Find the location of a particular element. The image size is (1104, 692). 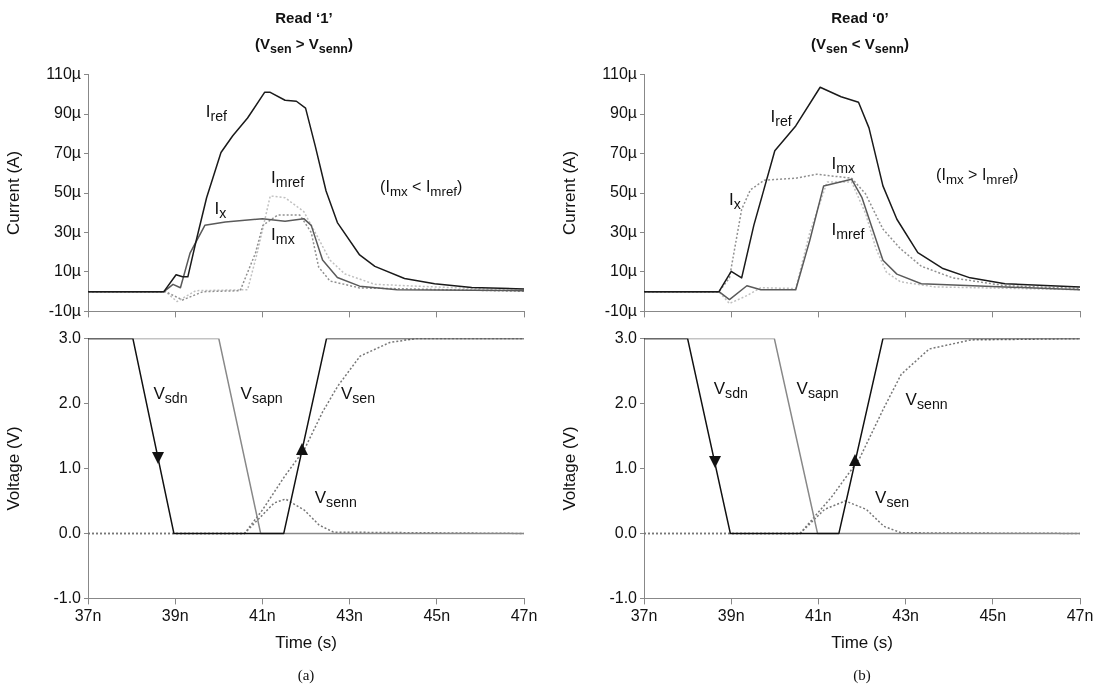

chart-title: Read ‘1’ is located at coordinates (304, 17).